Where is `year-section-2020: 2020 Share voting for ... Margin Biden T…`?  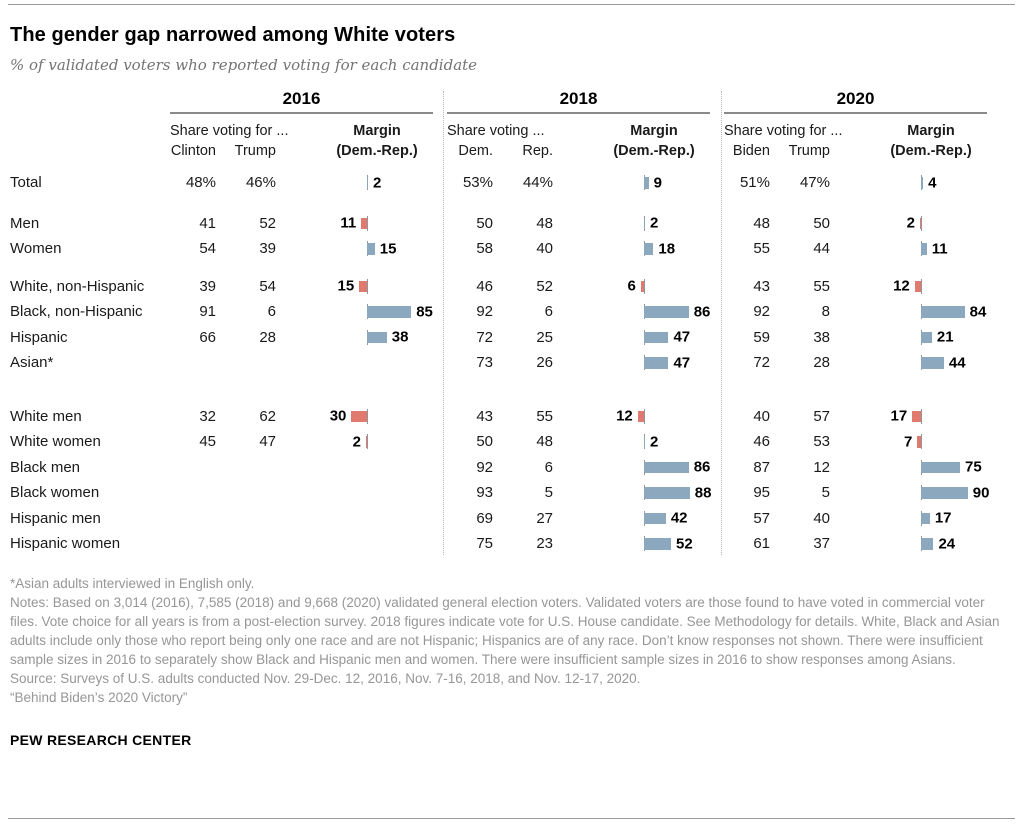
year-section-2020: 2020 Share voting for ... Margin Biden T… is located at coordinates (862, 125).